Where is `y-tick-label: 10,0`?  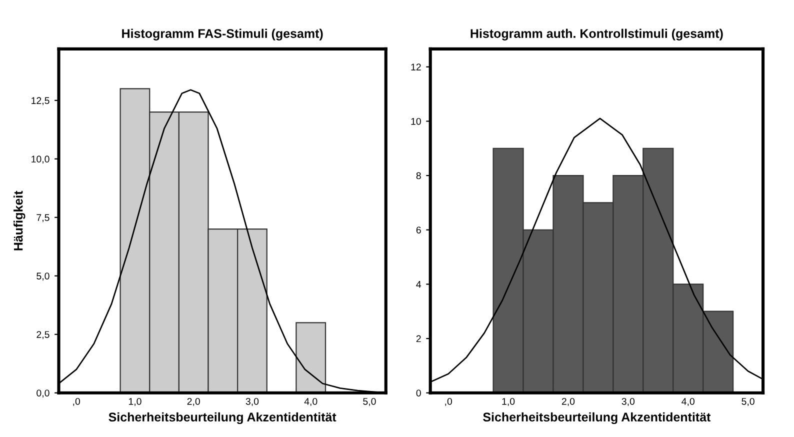
y-tick-label: 10,0 is located at coordinates (41, 160).